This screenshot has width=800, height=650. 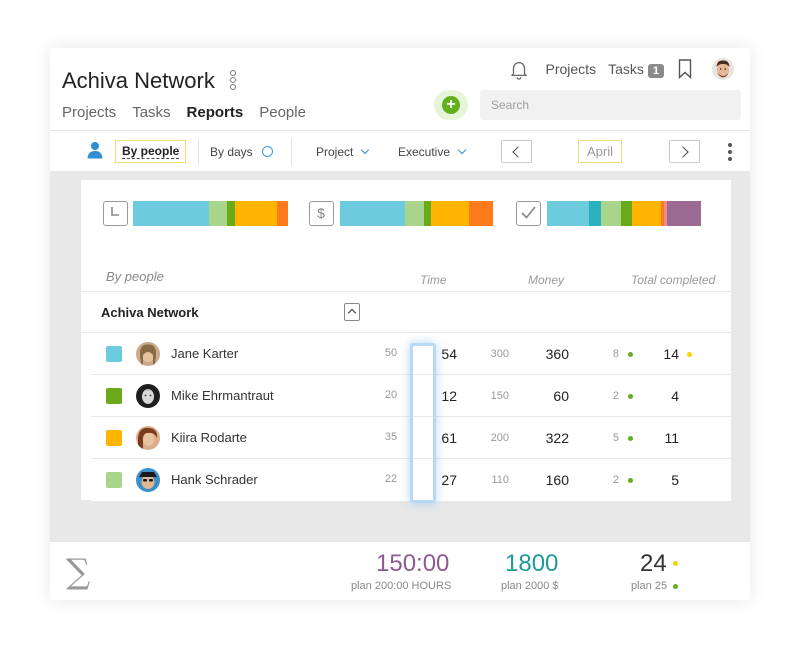 I want to click on group-title: Achiva Network, so click(x=150, y=312).